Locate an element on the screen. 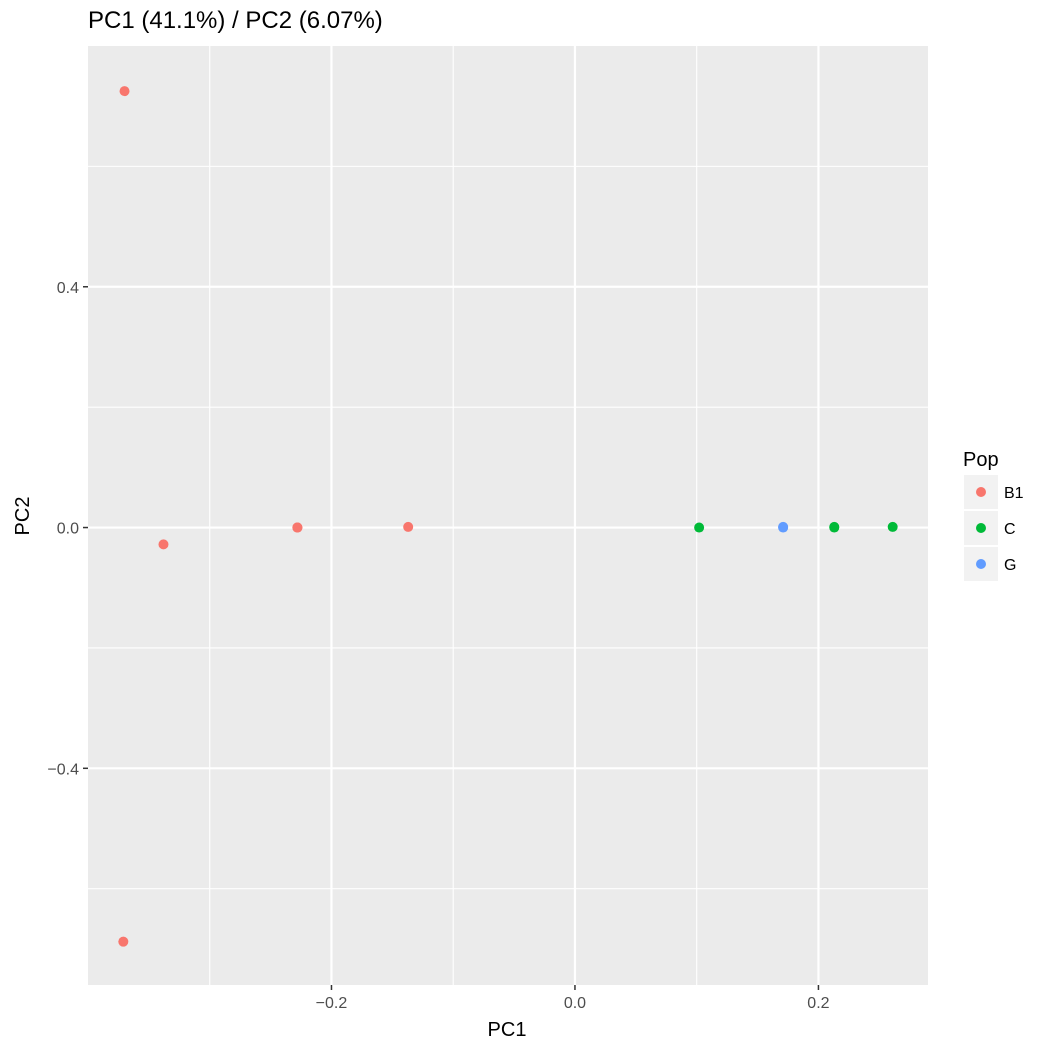 This screenshot has height=1048, width=1048. x-axis-ticks: −0.2 0.0 0.2 is located at coordinates (573, 998).